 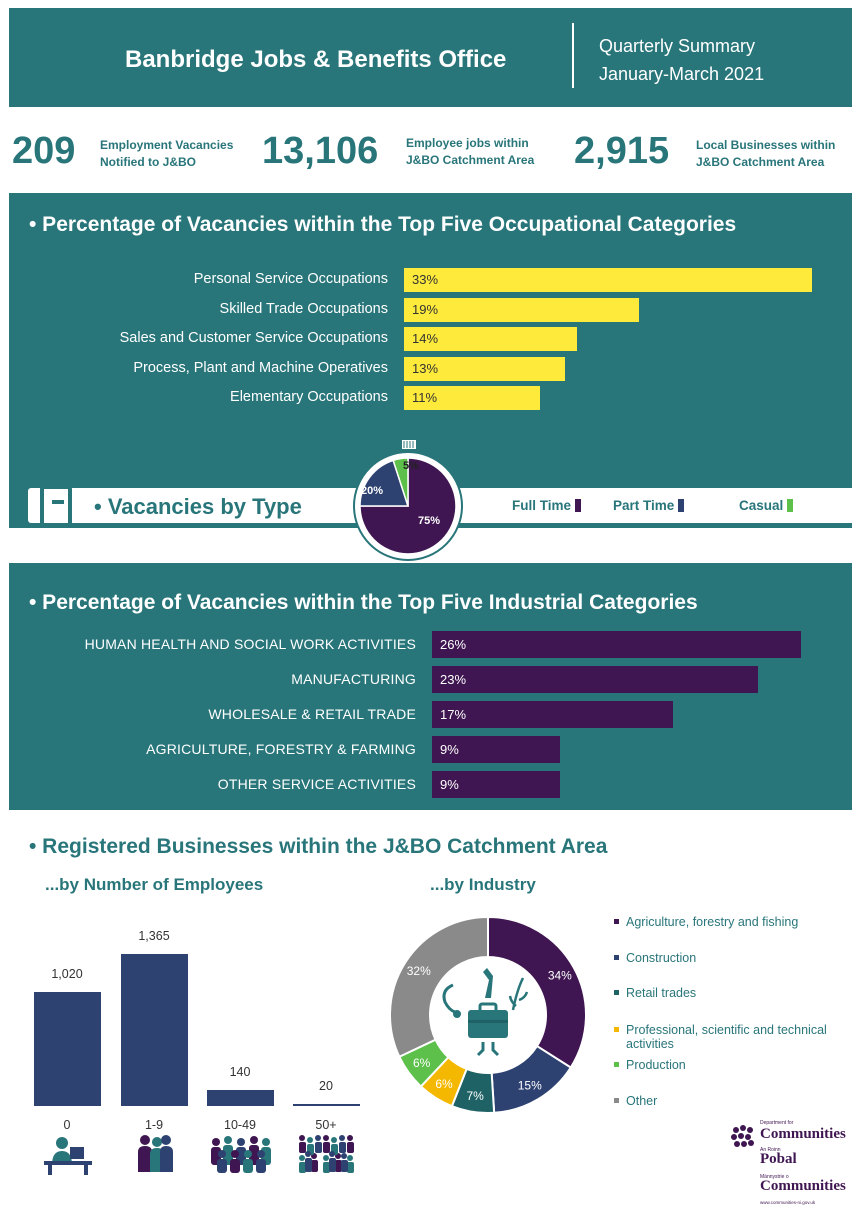 I want to click on stat-jobs-label-line1: Employee jobs within, so click(x=467, y=143).